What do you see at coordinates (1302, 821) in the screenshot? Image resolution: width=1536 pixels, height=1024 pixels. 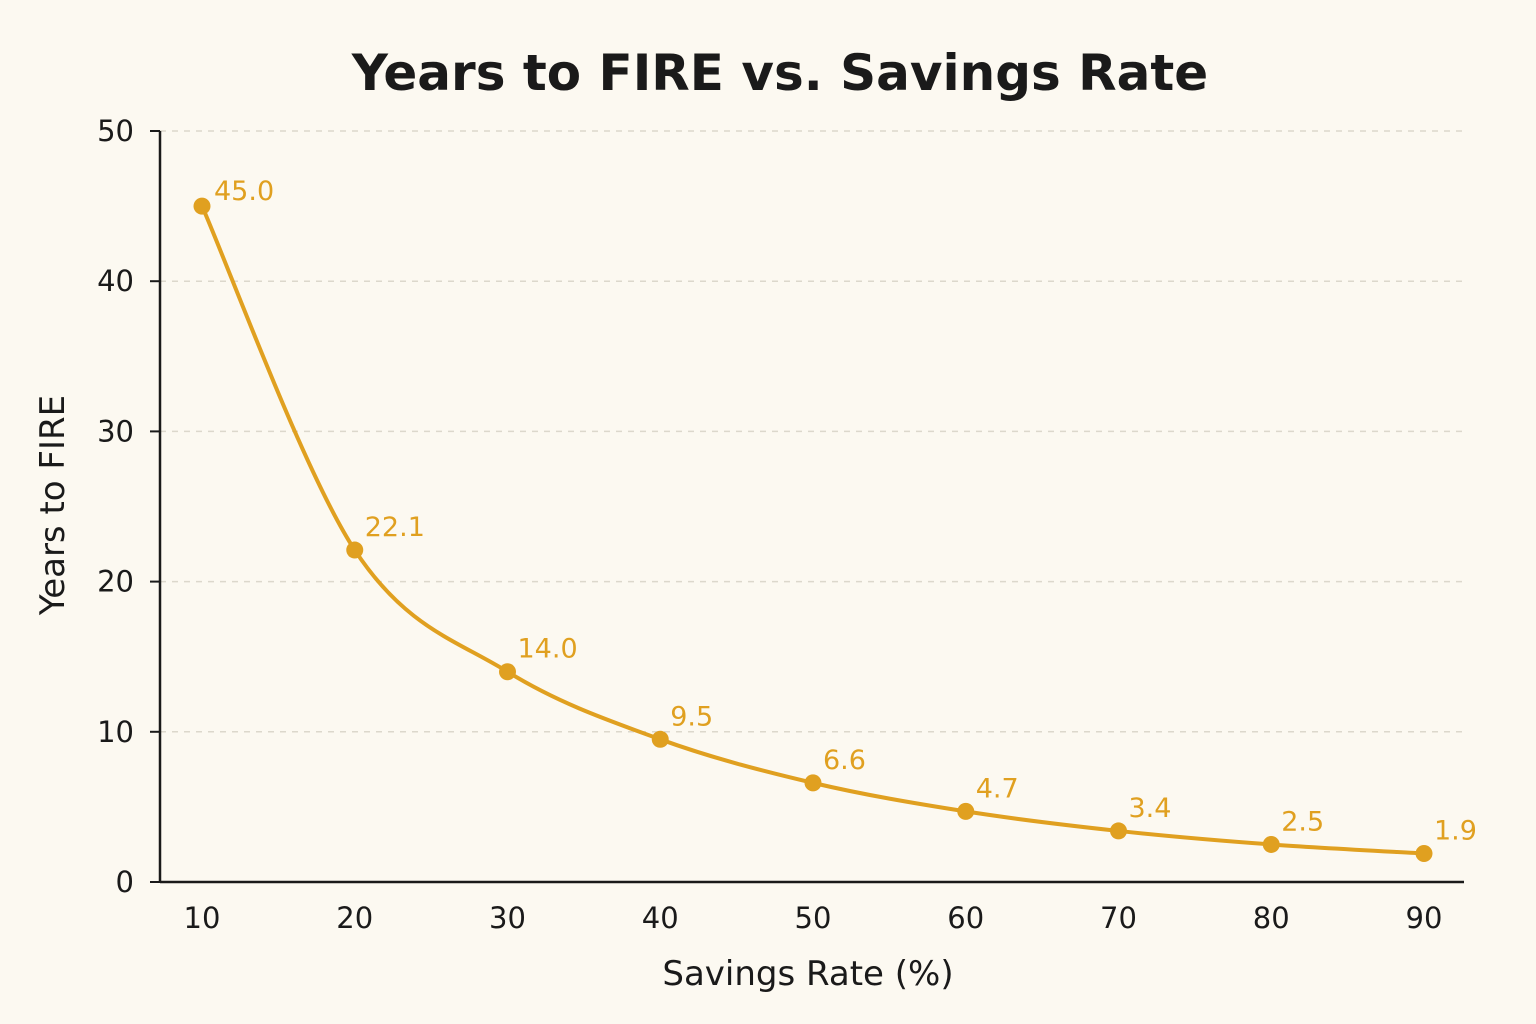 I see `data-label: 2.5` at bounding box center [1302, 821].